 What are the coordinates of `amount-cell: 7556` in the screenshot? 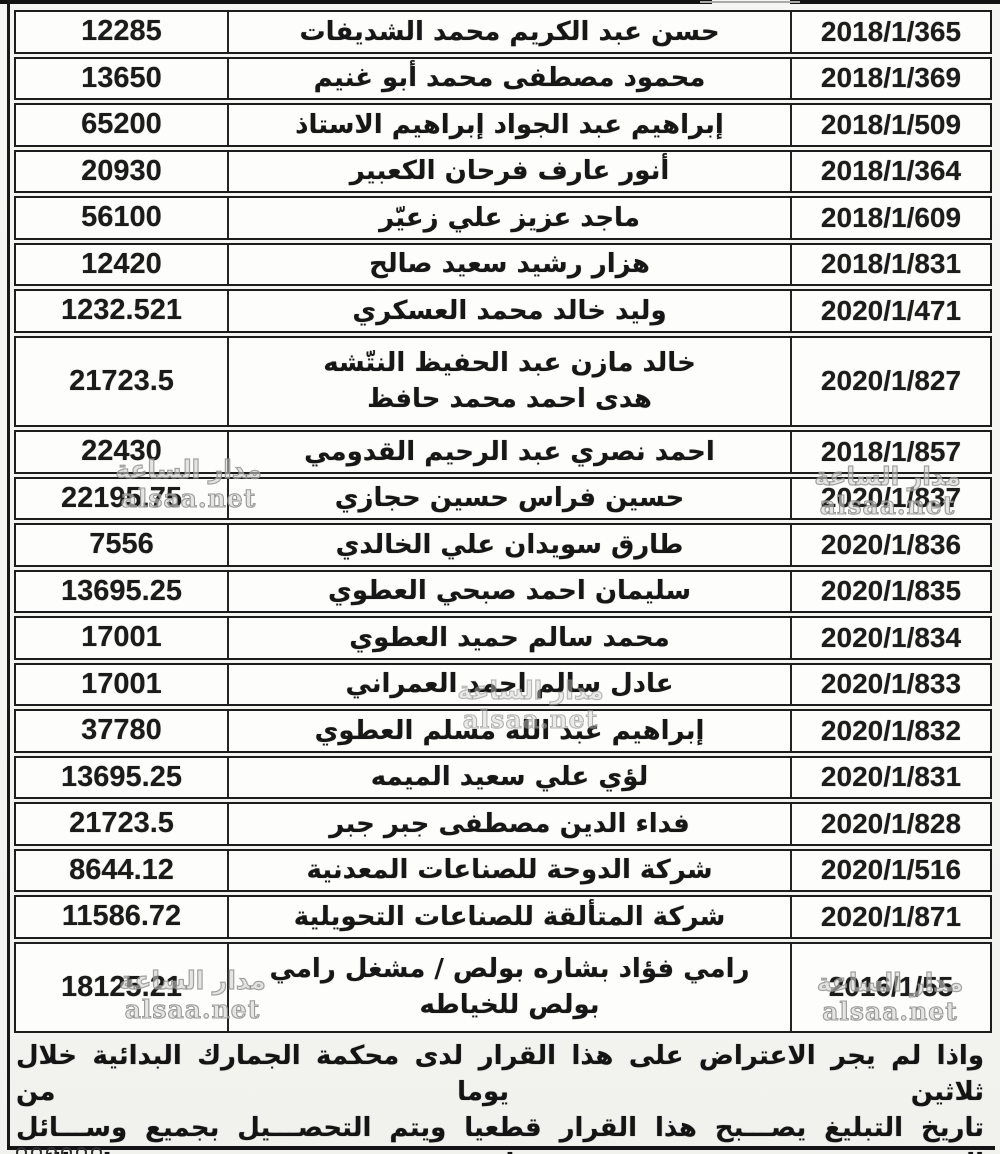 It's located at (121, 544).